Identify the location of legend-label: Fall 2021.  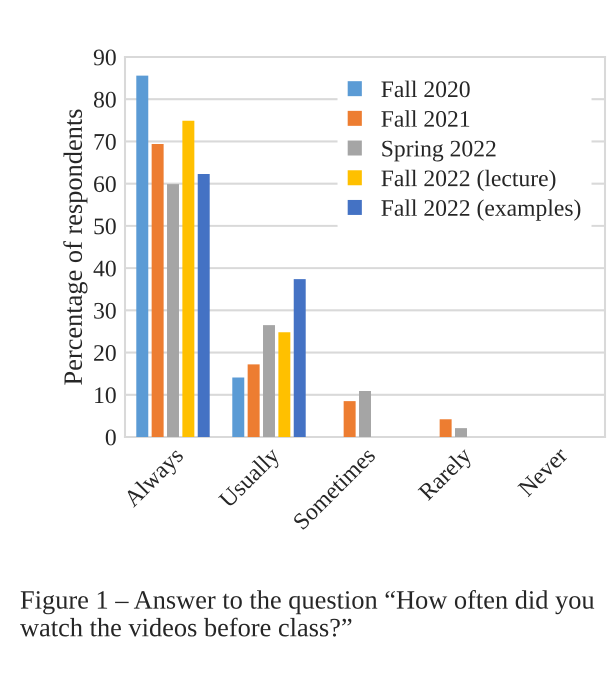
(425, 118).